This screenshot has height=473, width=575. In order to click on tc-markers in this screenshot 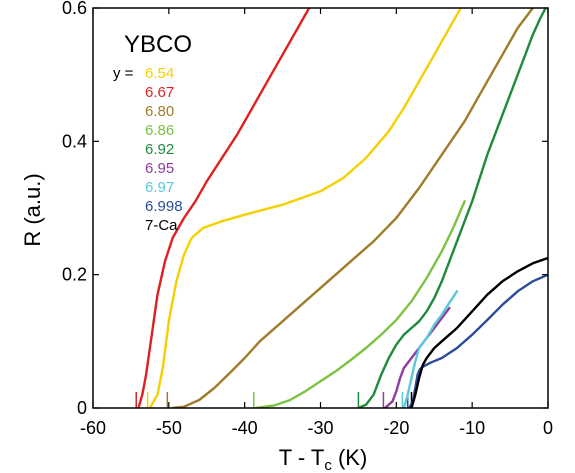, I will do `click(274, 400)`.